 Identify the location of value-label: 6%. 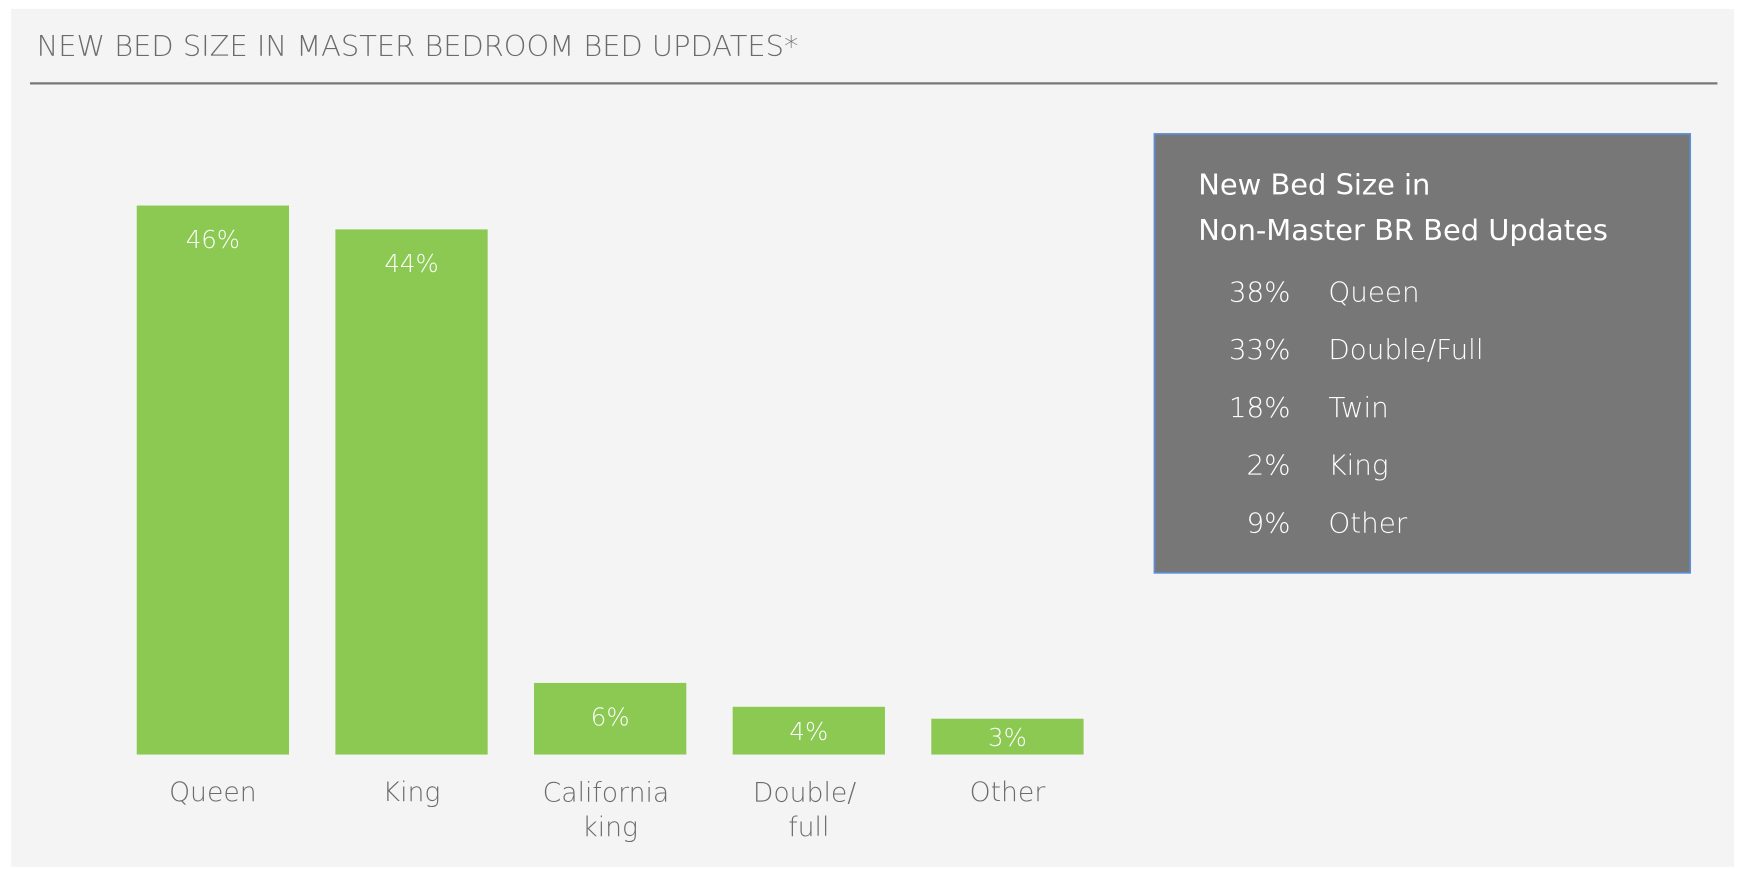
(610, 716).